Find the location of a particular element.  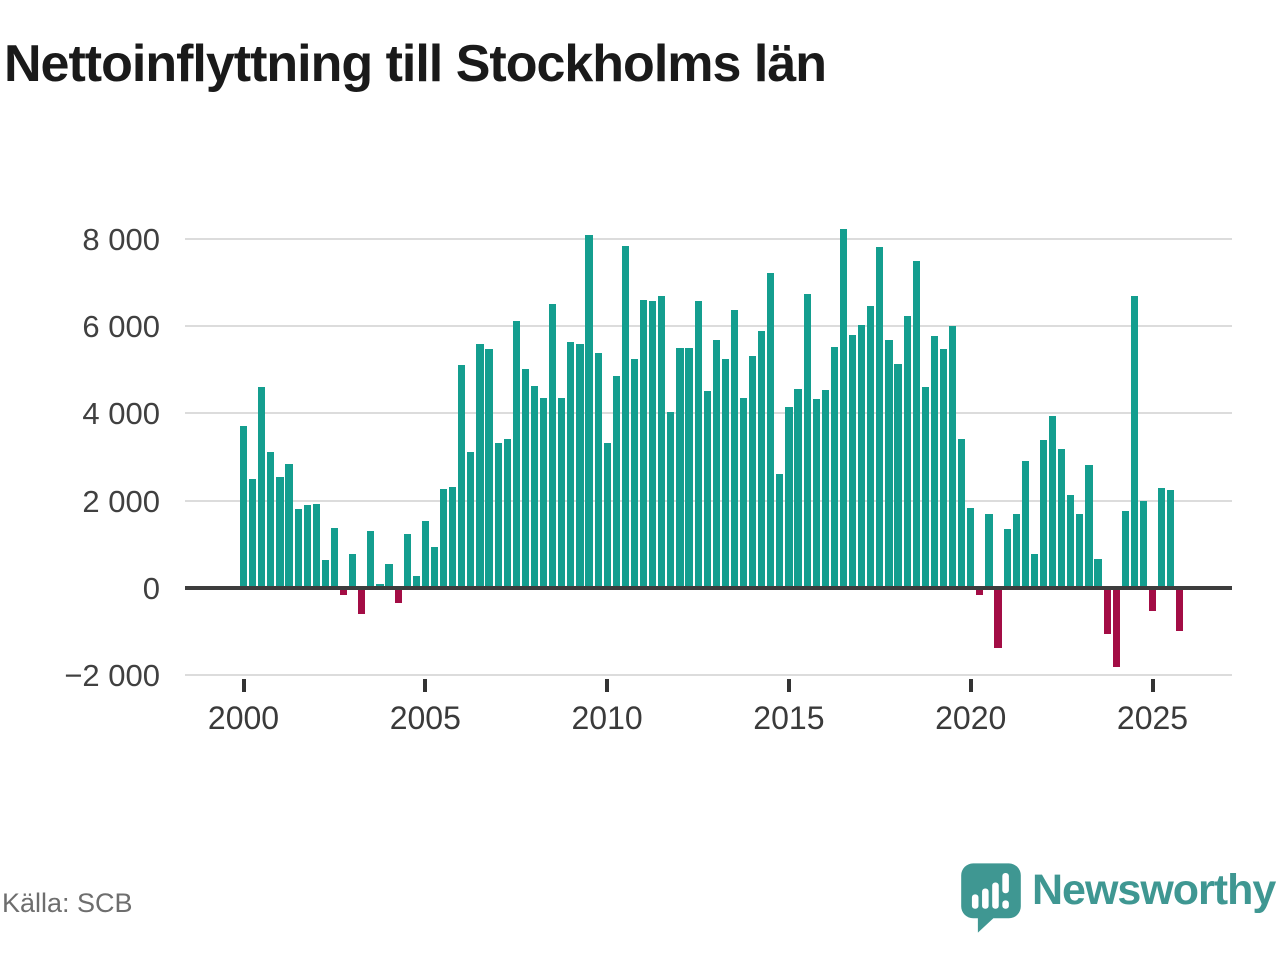

bar-2006-q3 is located at coordinates (480, 464).